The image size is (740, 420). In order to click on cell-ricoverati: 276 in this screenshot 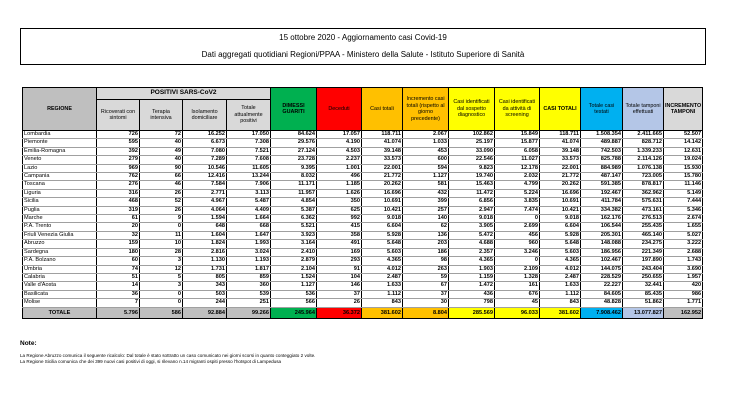, I will do `click(118, 185)`.